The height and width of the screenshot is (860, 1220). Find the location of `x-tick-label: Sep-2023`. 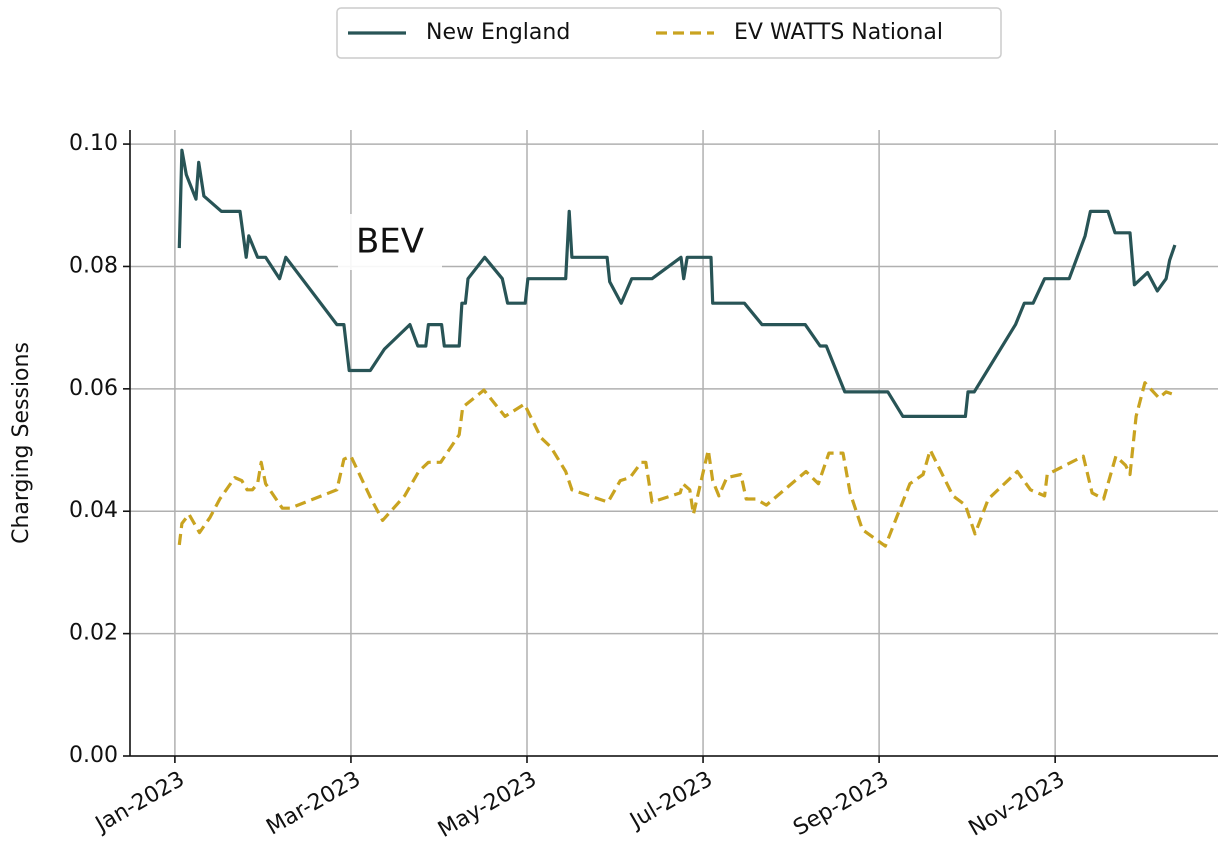

x-tick-label: Sep-2023 is located at coordinates (841, 804).